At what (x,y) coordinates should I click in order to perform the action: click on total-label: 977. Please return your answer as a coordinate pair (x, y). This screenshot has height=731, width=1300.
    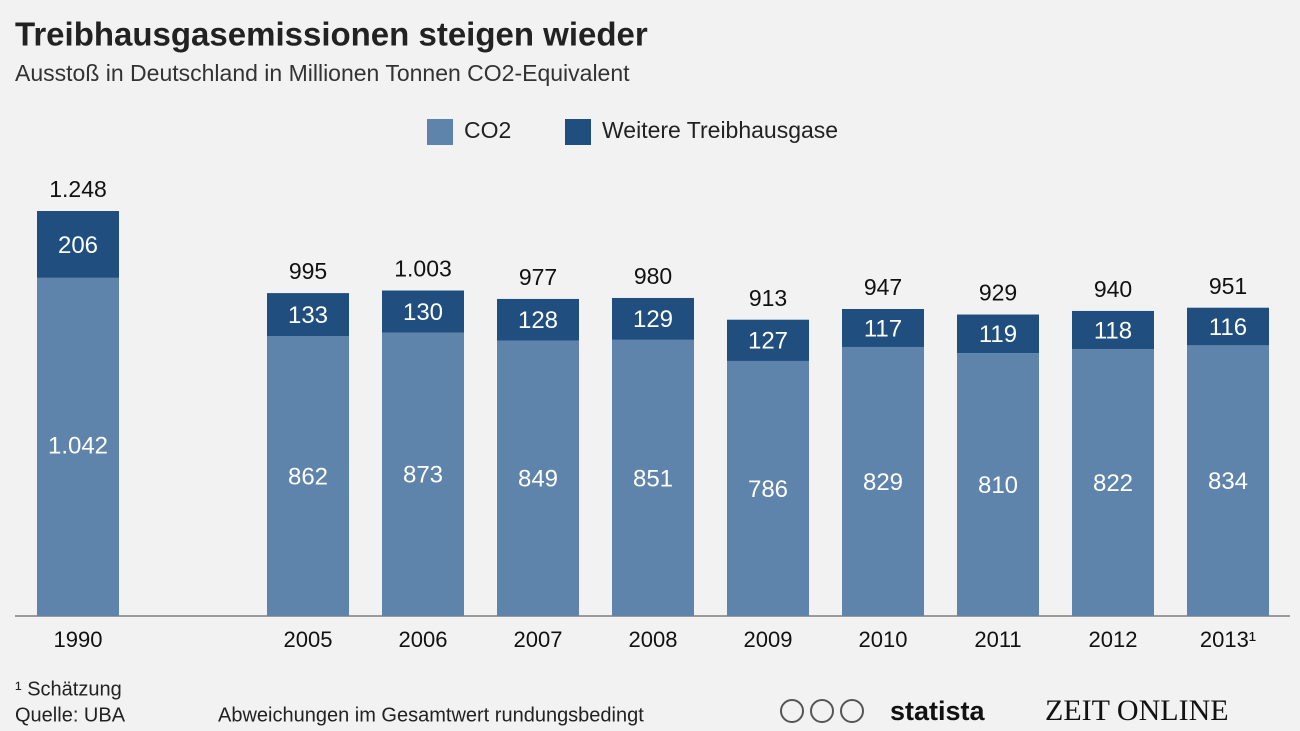
    Looking at the image, I should click on (538, 277).